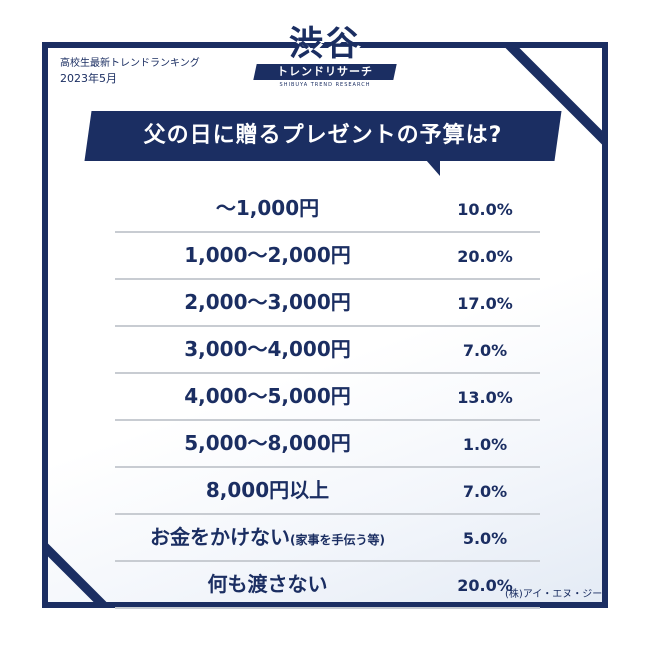 The height and width of the screenshot is (650, 650). I want to click on table-row: 2,000〜3,000円 17.0%, so click(327, 303).